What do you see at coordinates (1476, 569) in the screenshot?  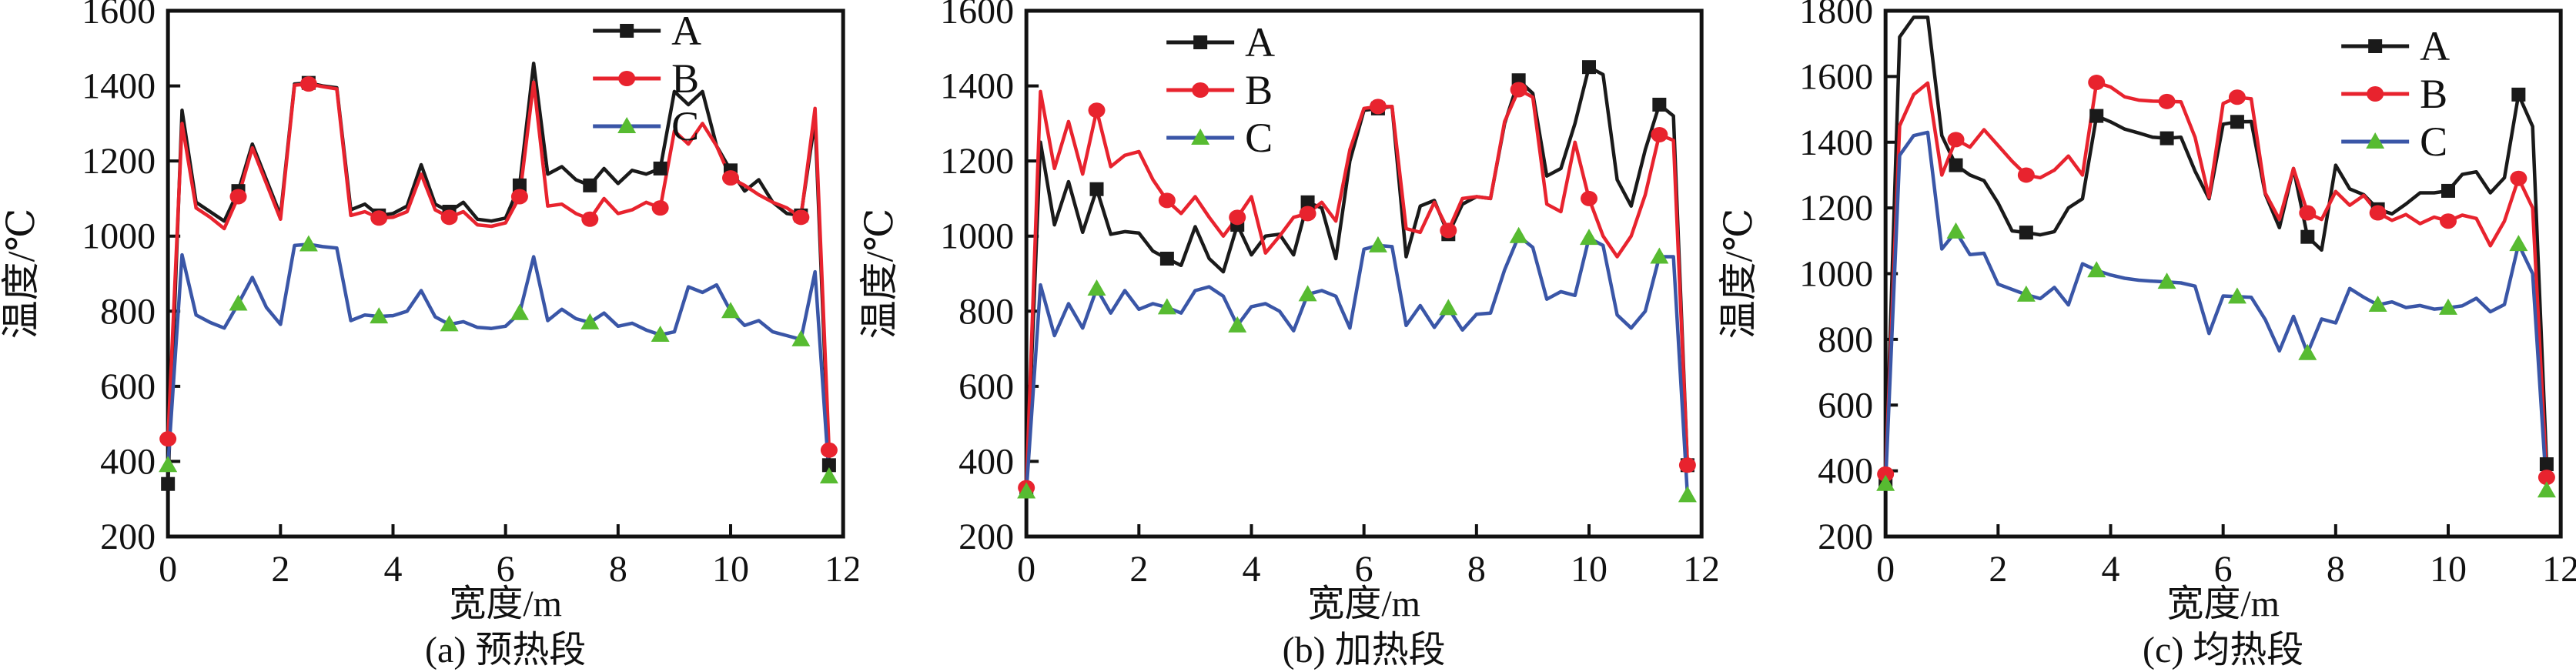 I see `x-tick-label: 8` at bounding box center [1476, 569].